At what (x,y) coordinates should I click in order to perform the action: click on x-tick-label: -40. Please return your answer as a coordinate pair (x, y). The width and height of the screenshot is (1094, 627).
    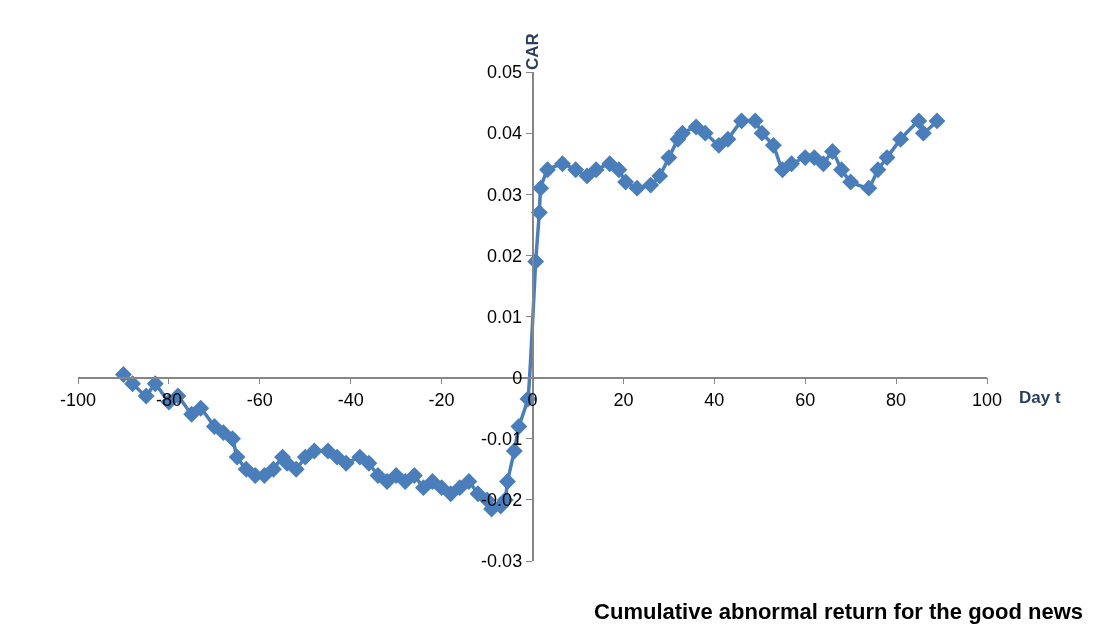
    Looking at the image, I should click on (350, 399).